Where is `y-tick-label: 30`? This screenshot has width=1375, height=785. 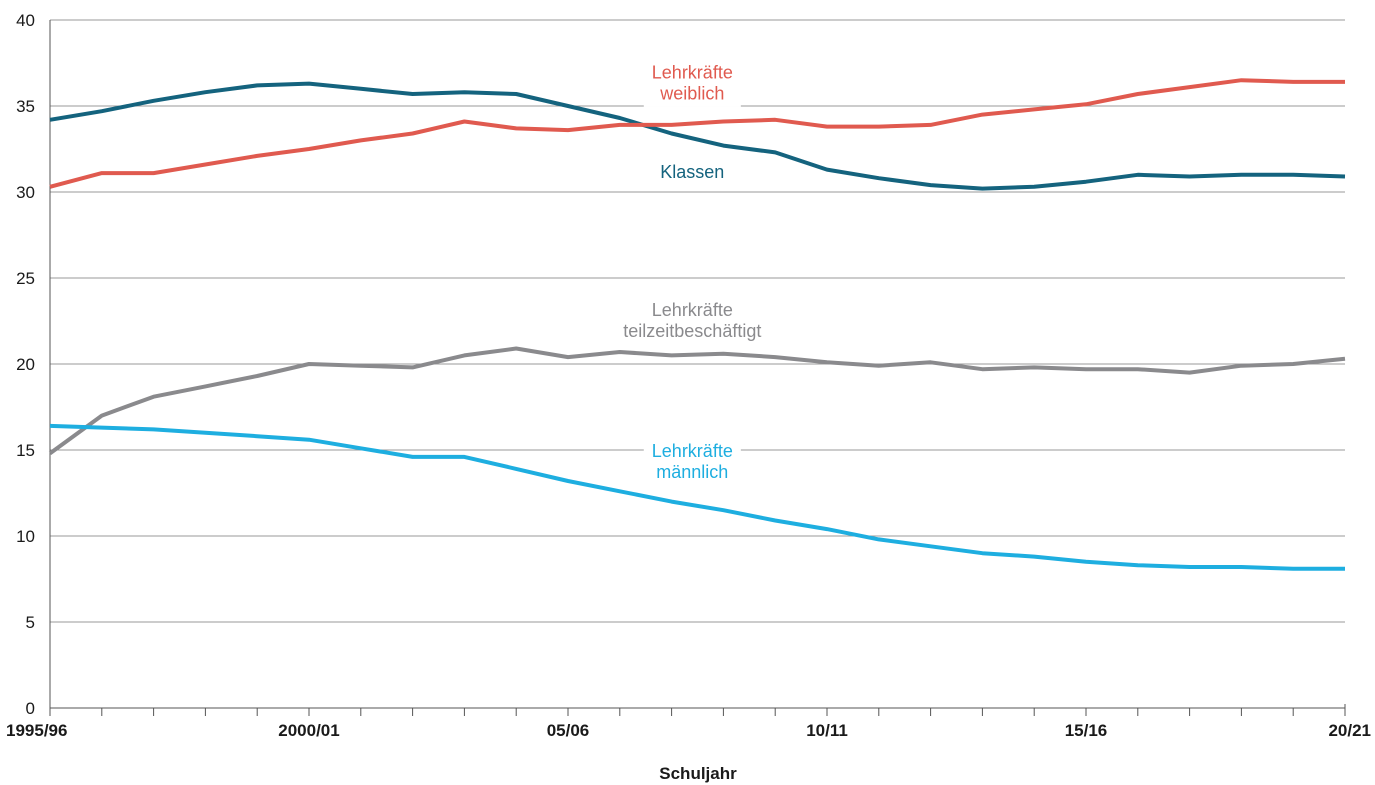 y-tick-label: 30 is located at coordinates (25, 192).